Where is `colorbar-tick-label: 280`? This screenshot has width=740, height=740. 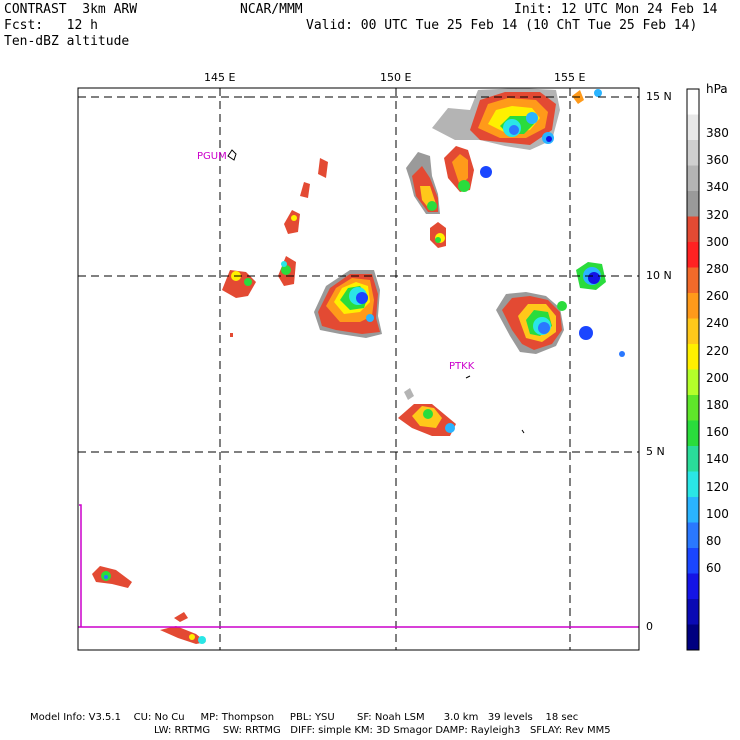
colorbar-tick-label: 280 is located at coordinates (717, 269).